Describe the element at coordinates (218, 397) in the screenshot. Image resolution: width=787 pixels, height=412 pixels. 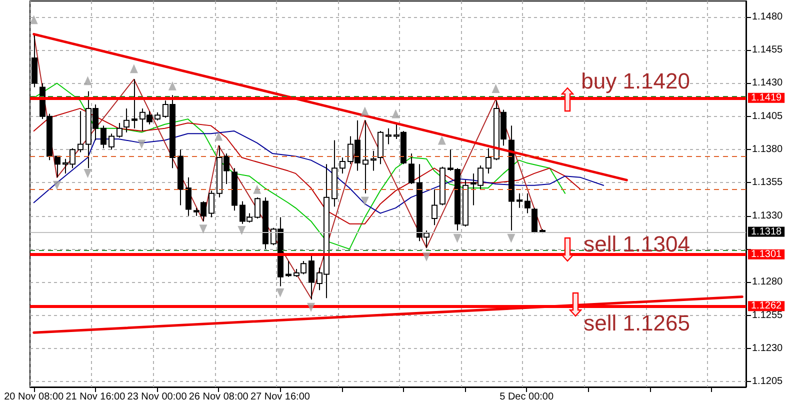
I see `x-tick-label: 26 Nov 08:00` at that location.